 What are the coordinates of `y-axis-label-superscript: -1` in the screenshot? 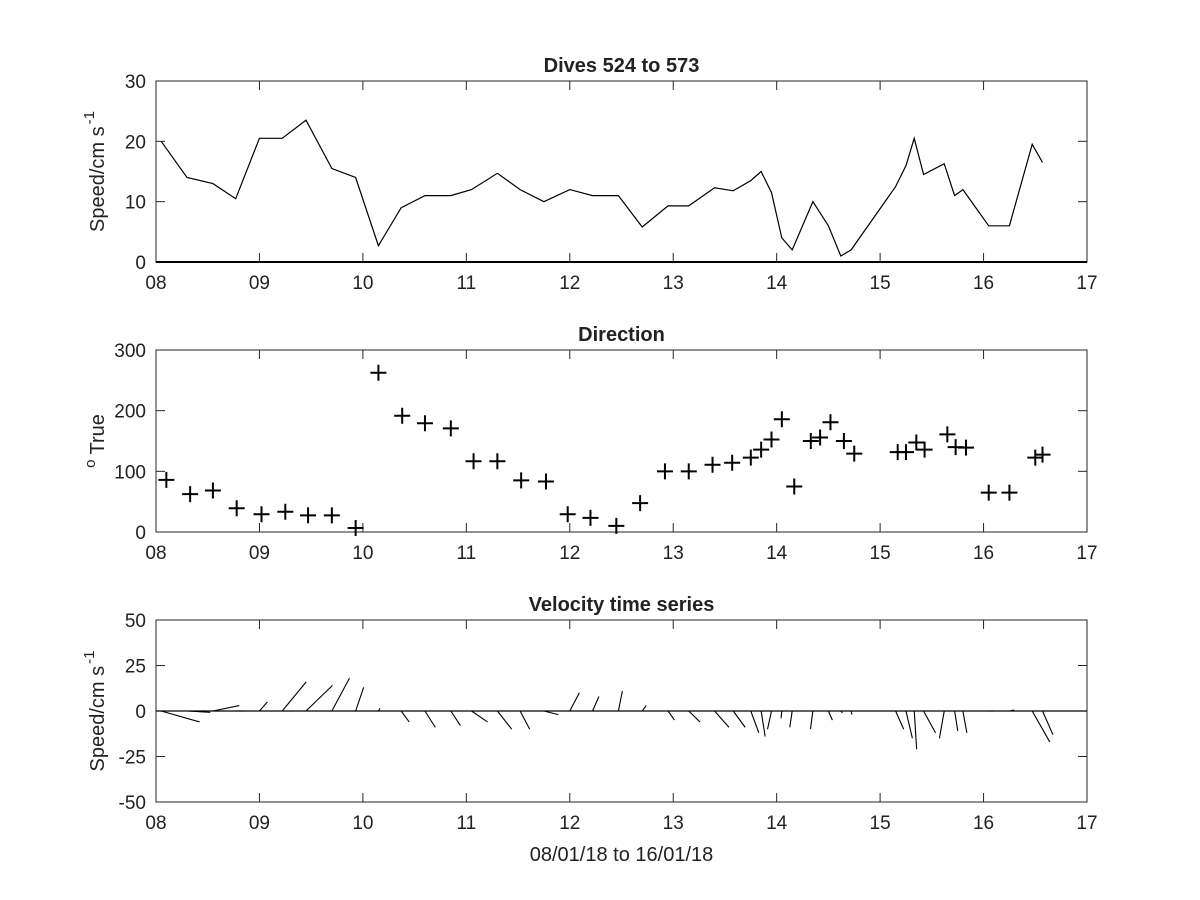 It's located at (89, 657).